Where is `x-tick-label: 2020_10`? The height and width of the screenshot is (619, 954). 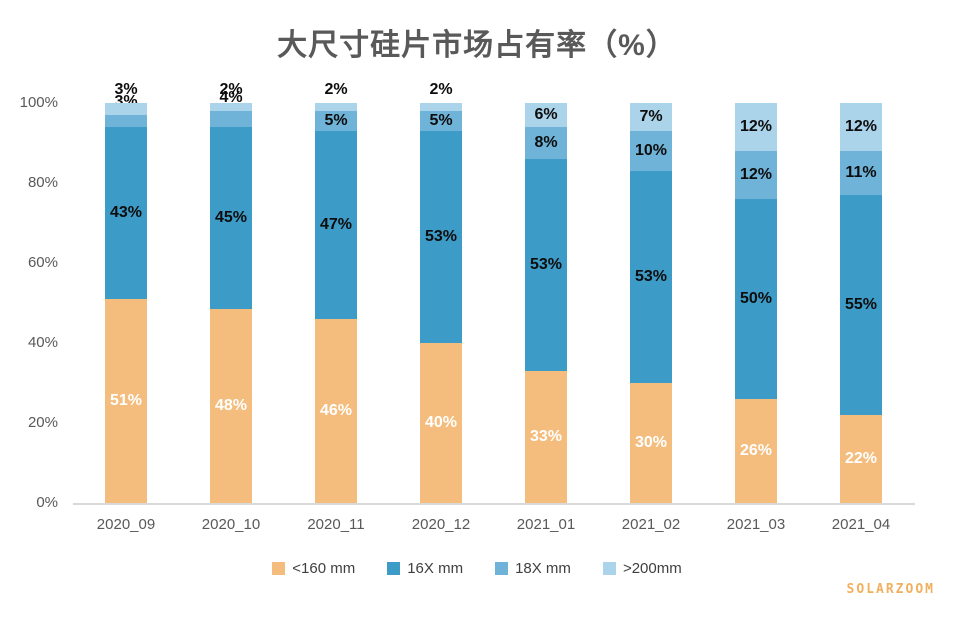 x-tick-label: 2020_10 is located at coordinates (231, 524).